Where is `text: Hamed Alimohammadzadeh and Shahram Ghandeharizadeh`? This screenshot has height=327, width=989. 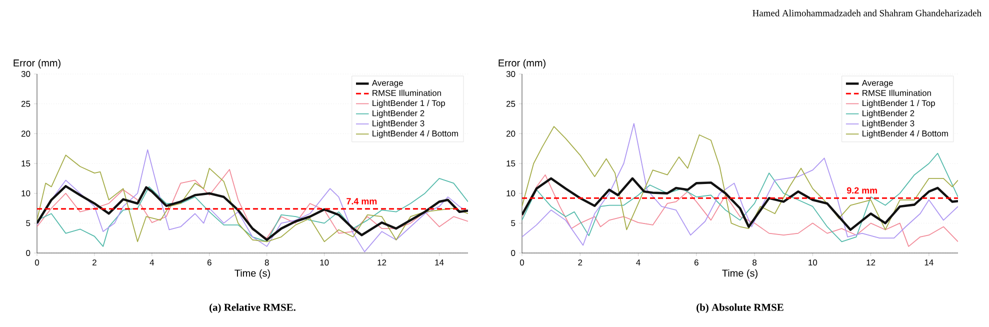
text: Hamed Alimohammadzadeh and Shahram Ghandeharizadeh is located at coordinates (867, 13).